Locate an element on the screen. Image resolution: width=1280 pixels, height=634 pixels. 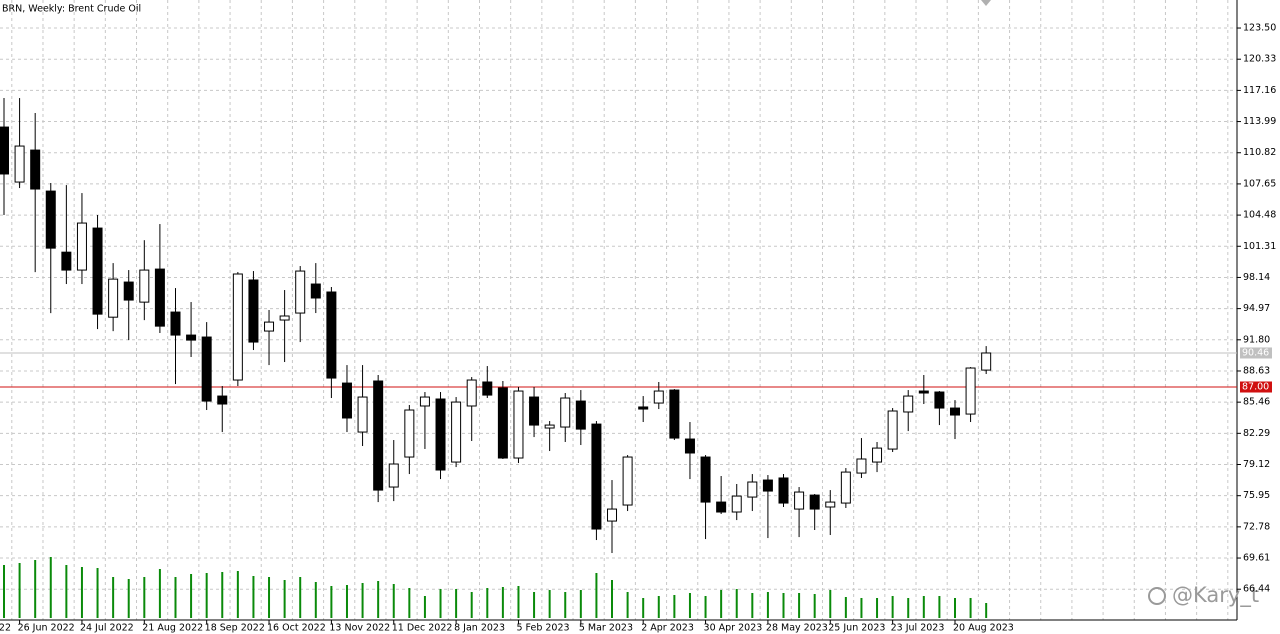
x-tick-label: 11 Dec 2022 is located at coordinates (422, 628).